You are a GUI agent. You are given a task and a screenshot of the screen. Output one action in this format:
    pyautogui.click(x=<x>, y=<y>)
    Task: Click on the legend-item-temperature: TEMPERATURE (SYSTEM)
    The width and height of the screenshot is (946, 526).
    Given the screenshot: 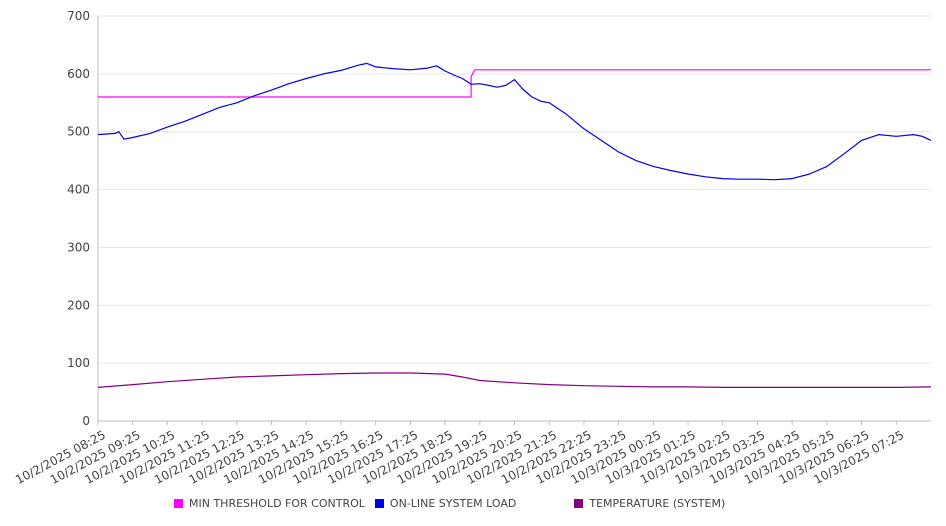 What is the action you would take?
    pyautogui.click(x=649, y=503)
    